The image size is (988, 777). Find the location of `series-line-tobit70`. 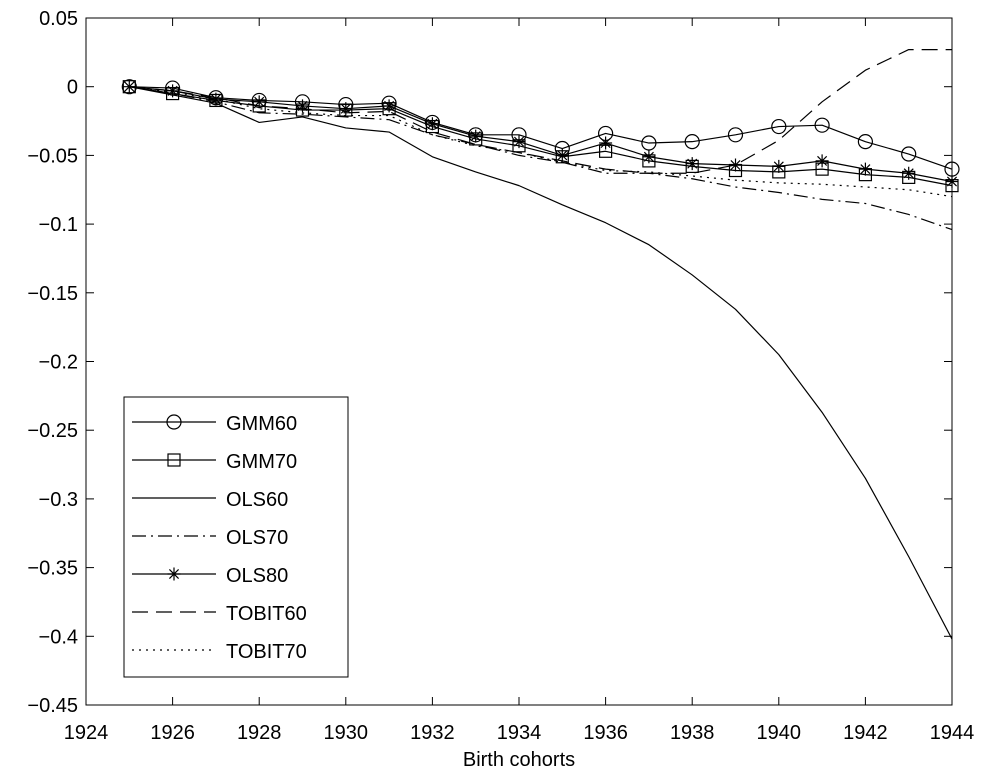

series-line-tobit70 is located at coordinates (541, 142).